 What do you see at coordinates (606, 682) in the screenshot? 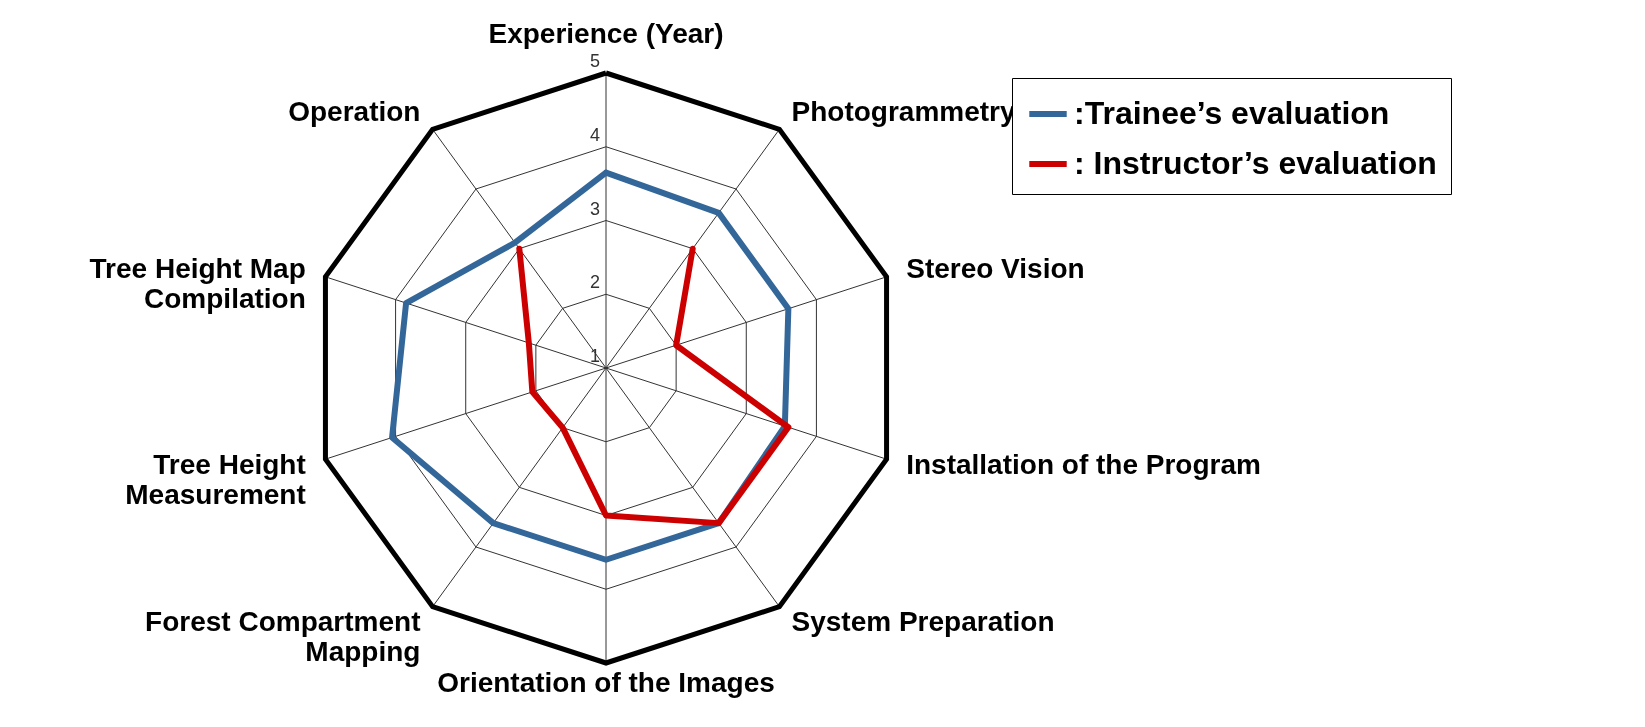
I see `spoke-label: Orientation of the Images` at bounding box center [606, 682].